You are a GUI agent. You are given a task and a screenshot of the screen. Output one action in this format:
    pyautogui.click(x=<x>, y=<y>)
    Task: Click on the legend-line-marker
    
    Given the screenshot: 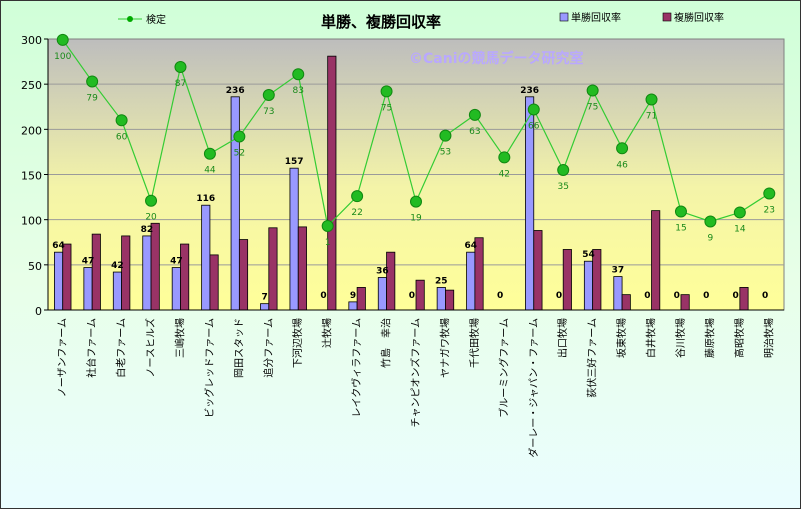 What is the action you would take?
    pyautogui.click(x=130, y=19)
    